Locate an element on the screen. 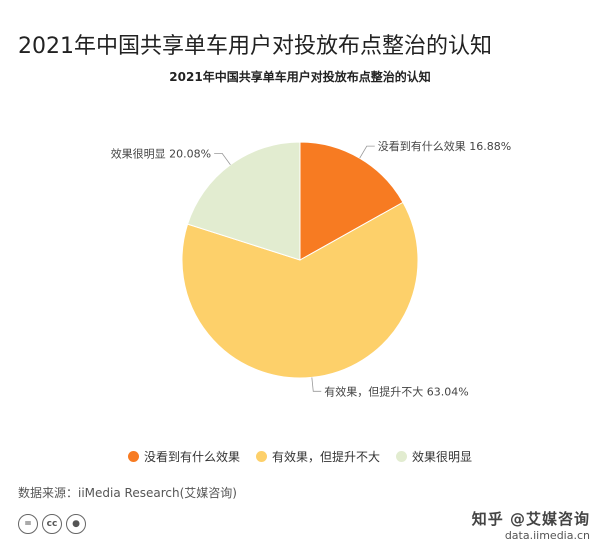 The width and height of the screenshot is (600, 548). slice-label-1: 没看到有什么效果 16.88% is located at coordinates (444, 146).